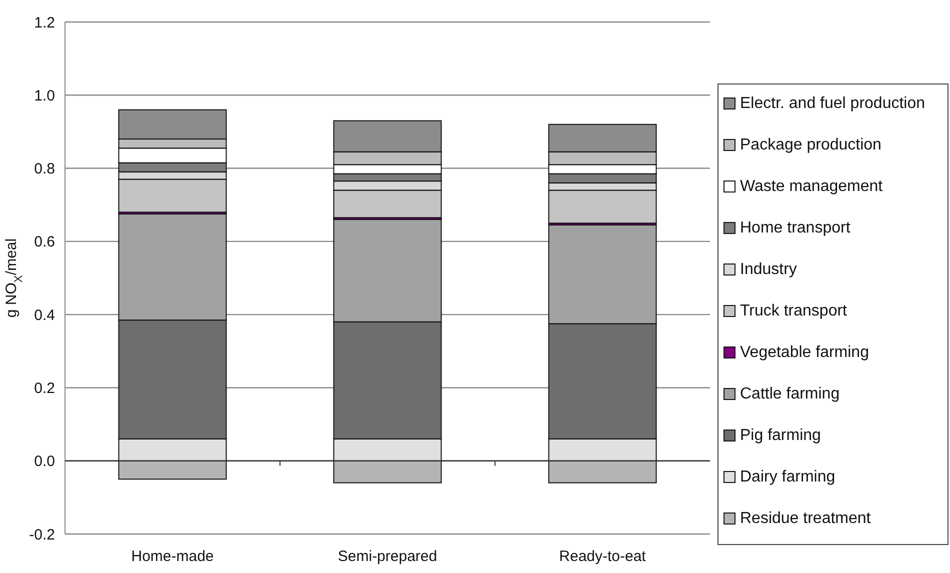  Describe the element at coordinates (172, 556) in the screenshot. I see `x-tick-label: Home-made` at that location.